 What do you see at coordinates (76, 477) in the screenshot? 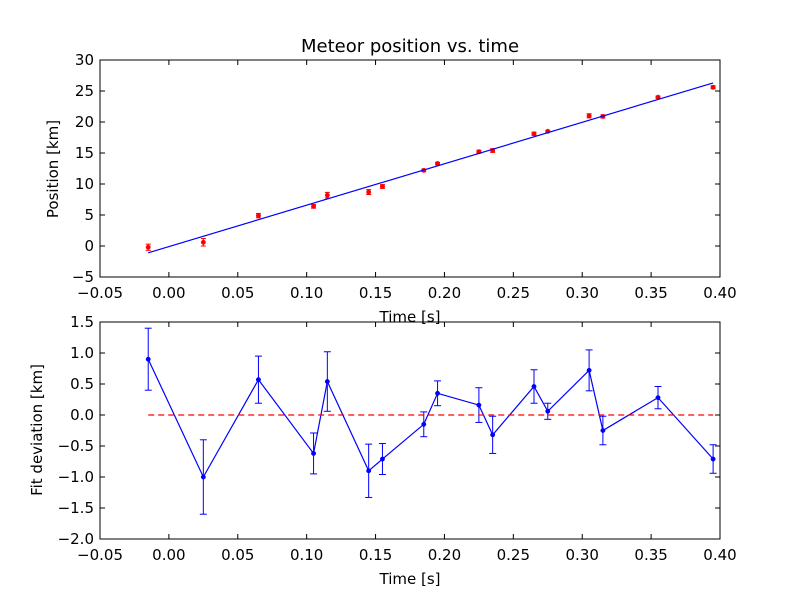
I see `y-tick-label: −1.0` at bounding box center [76, 477].